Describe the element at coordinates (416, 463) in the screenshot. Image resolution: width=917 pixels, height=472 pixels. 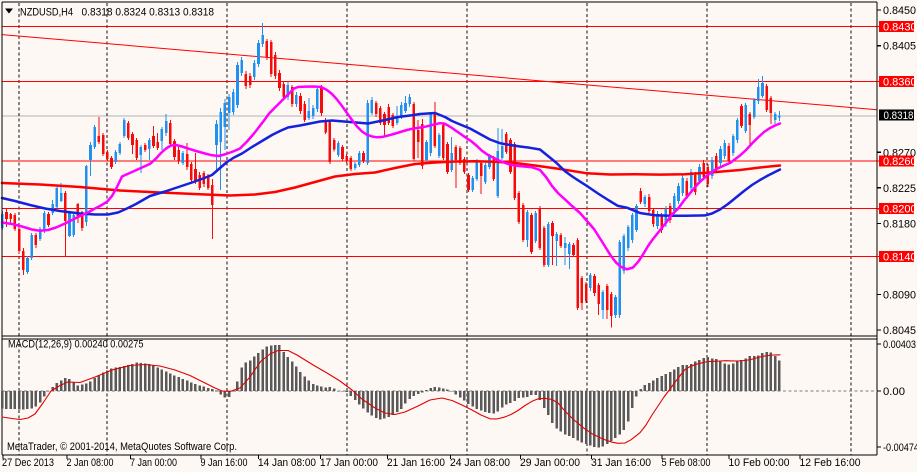
I see `svg-text: 21 Jan 16:00` at that location.